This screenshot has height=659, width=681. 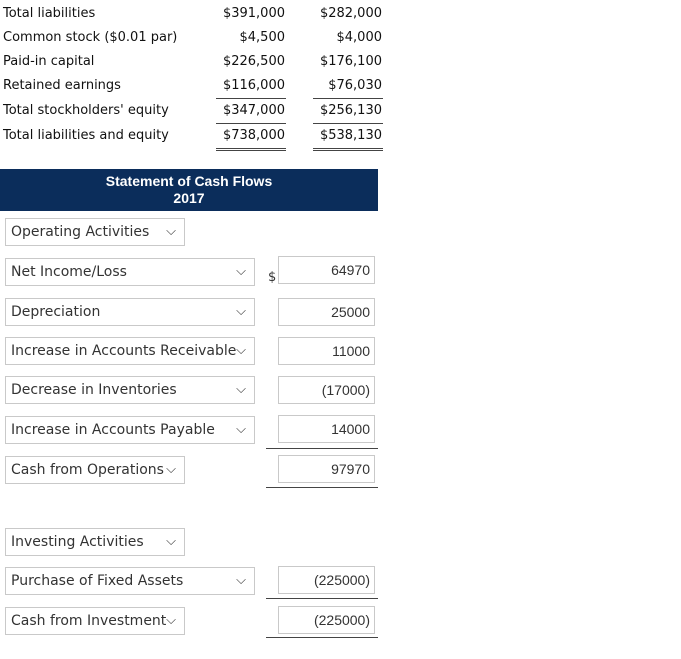 What do you see at coordinates (86, 135) in the screenshot?
I see `row-label-total-liabilities-equity: Total liabilities and equity` at bounding box center [86, 135].